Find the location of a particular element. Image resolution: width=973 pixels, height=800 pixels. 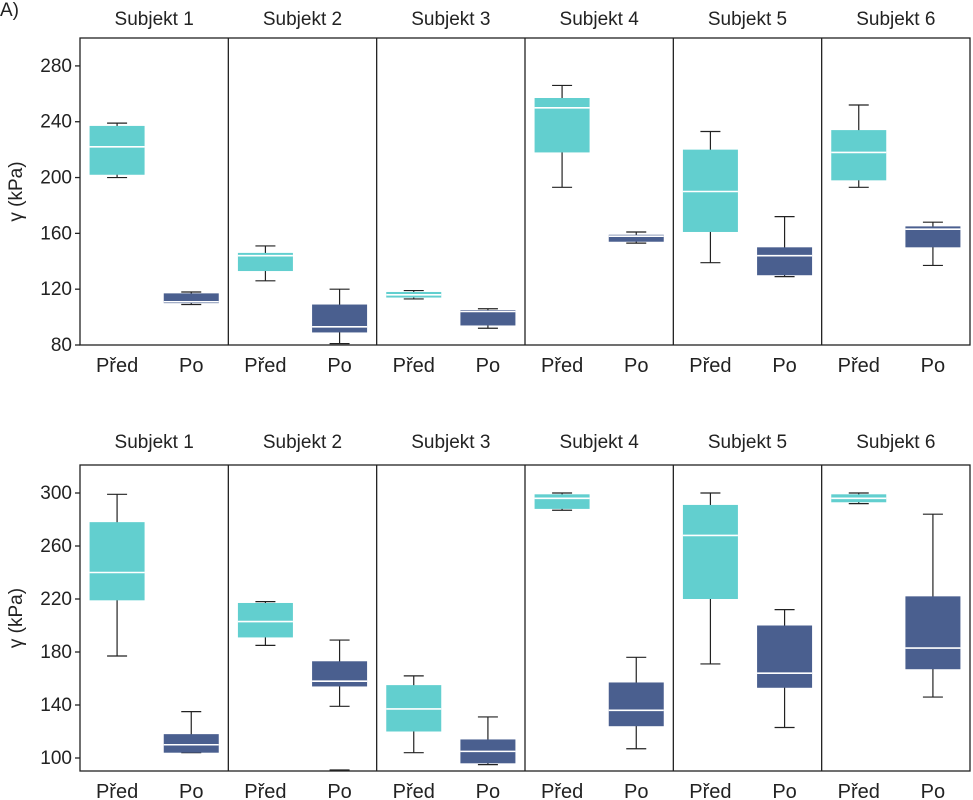

y-tick-label: 140 is located at coordinates (56, 705).